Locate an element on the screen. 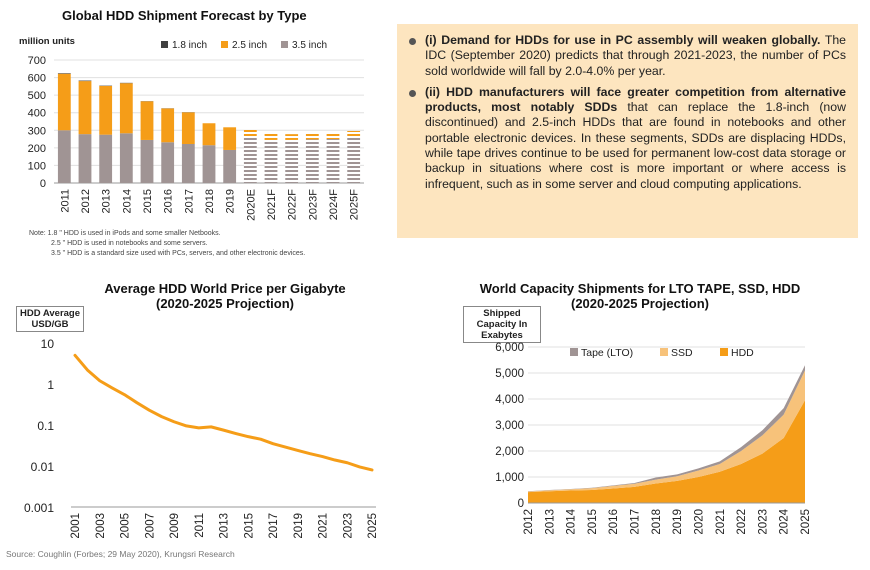 This screenshot has width=870, height=570. chart1-xtick-label: 2011 is located at coordinates (65, 201).